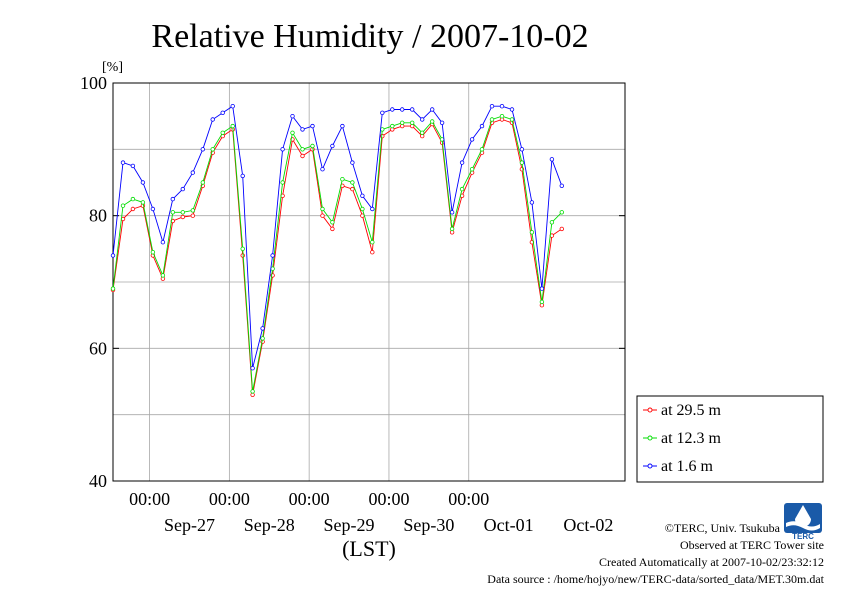  Describe the element at coordinates (349, 525) in the screenshot. I see `x-date-label: Sep-29` at that location.